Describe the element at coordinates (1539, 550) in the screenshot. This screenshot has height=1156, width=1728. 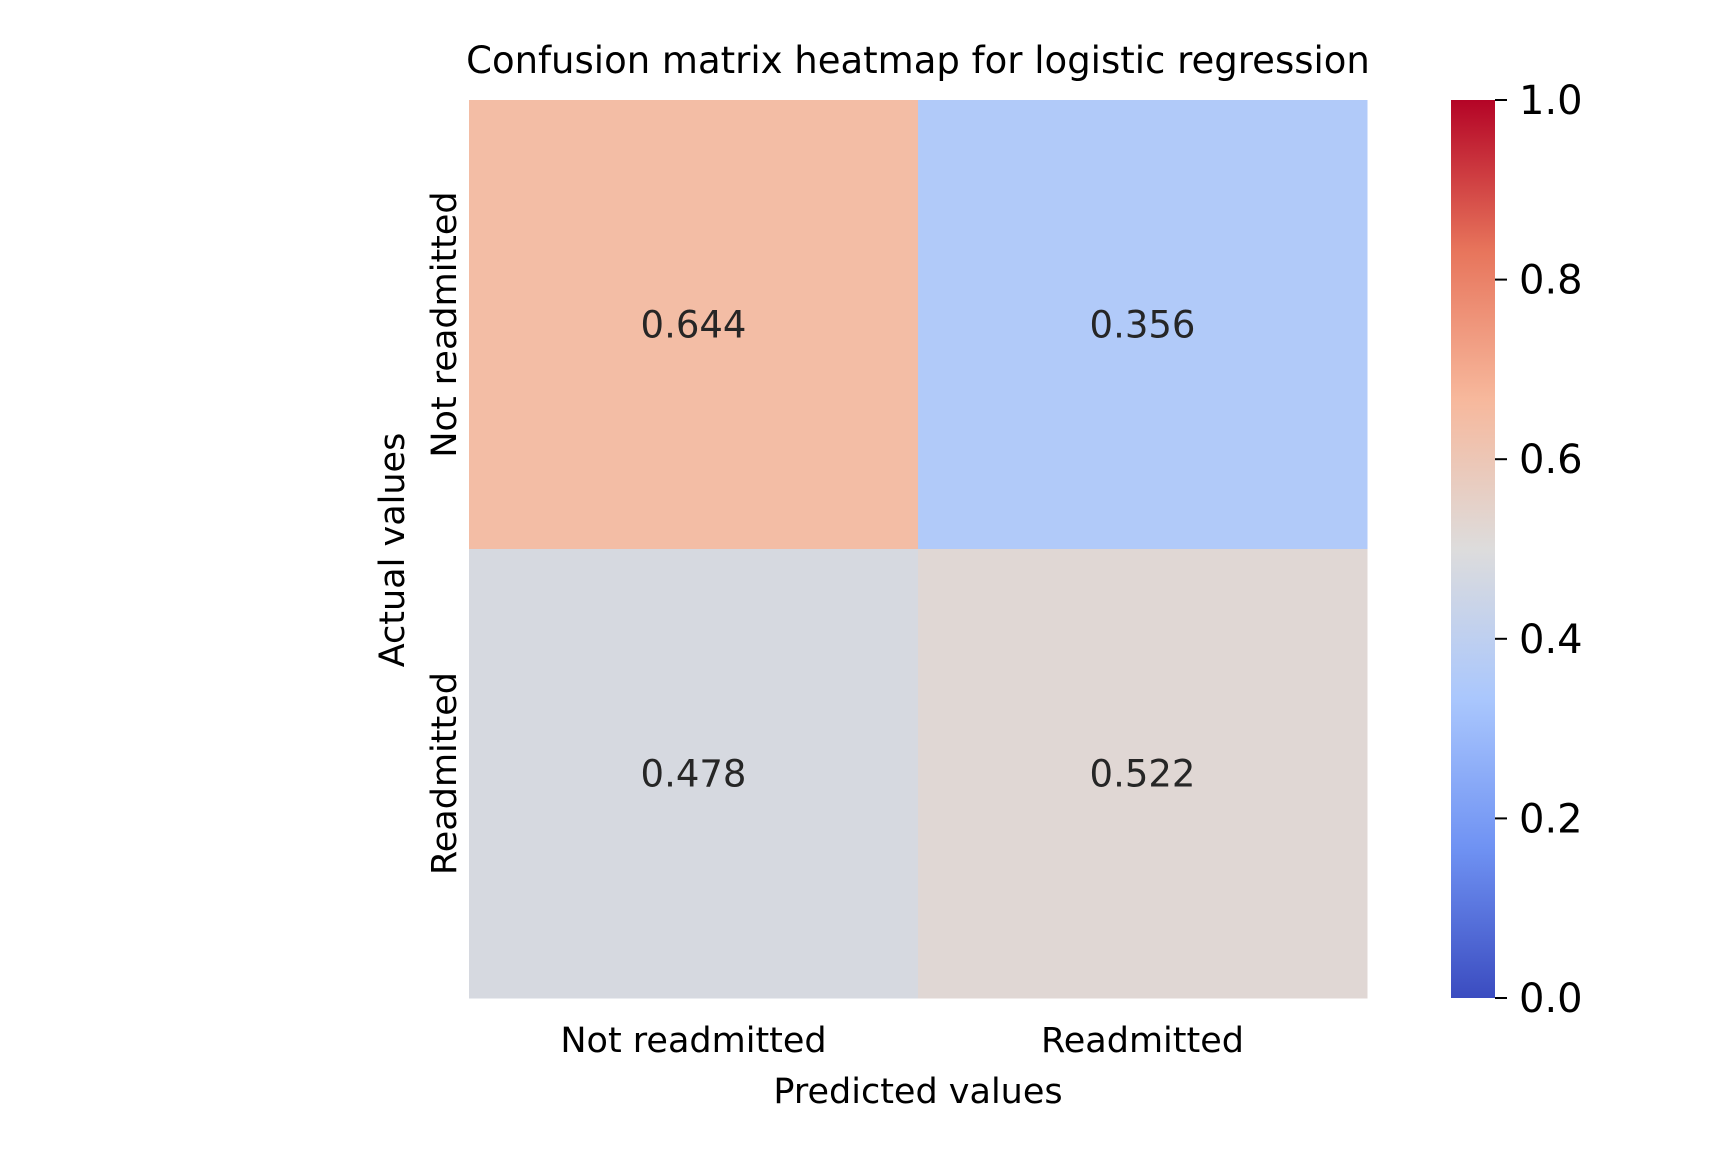
I see `colorbar-ticks: 0.0 0.2 0.4 0.6 0.8 1.0` at that location.